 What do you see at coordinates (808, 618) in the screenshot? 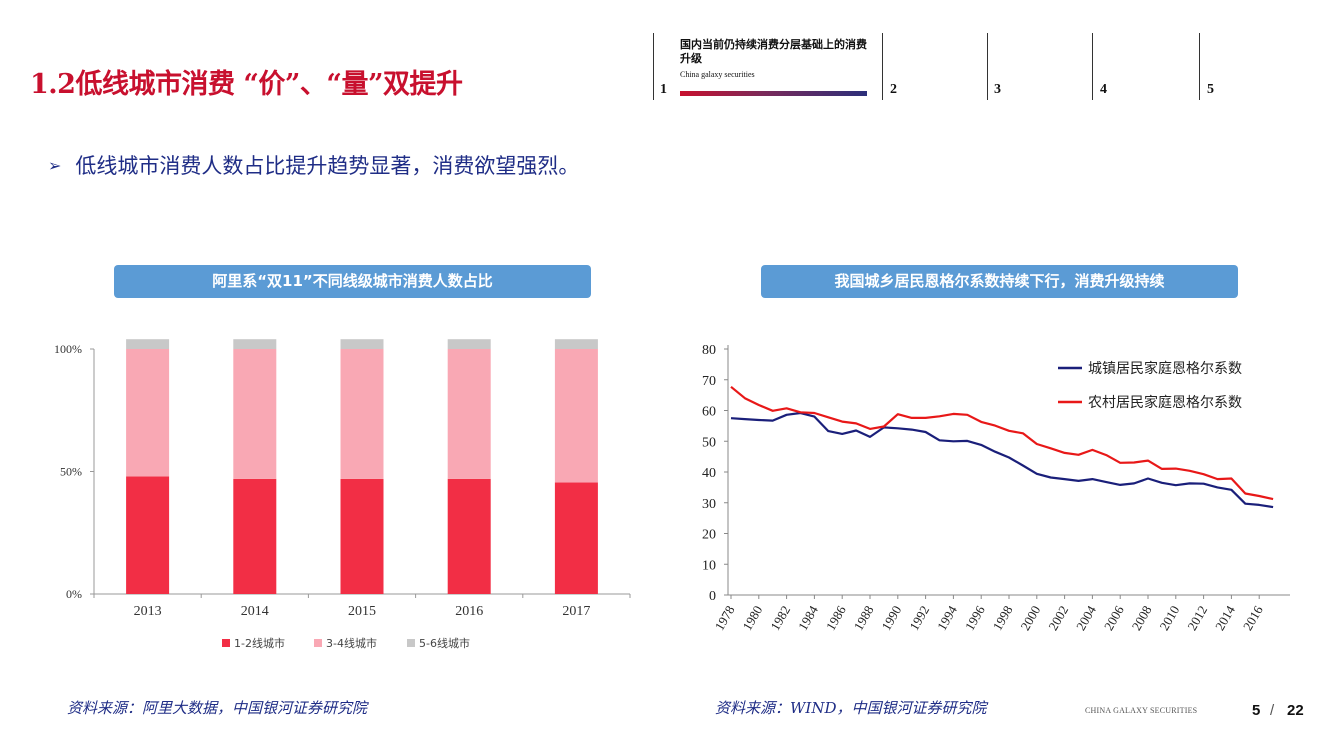
I see `x-tick-label: 1984` at bounding box center [808, 618].